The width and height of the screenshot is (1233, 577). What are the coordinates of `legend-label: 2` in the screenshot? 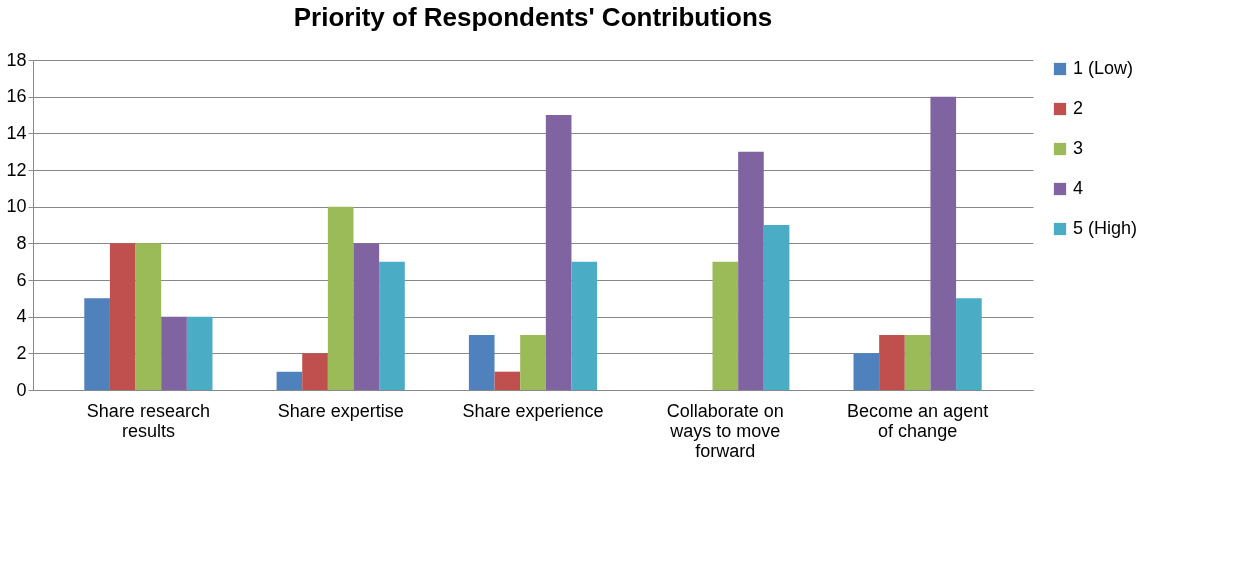 It's located at (1078, 108).